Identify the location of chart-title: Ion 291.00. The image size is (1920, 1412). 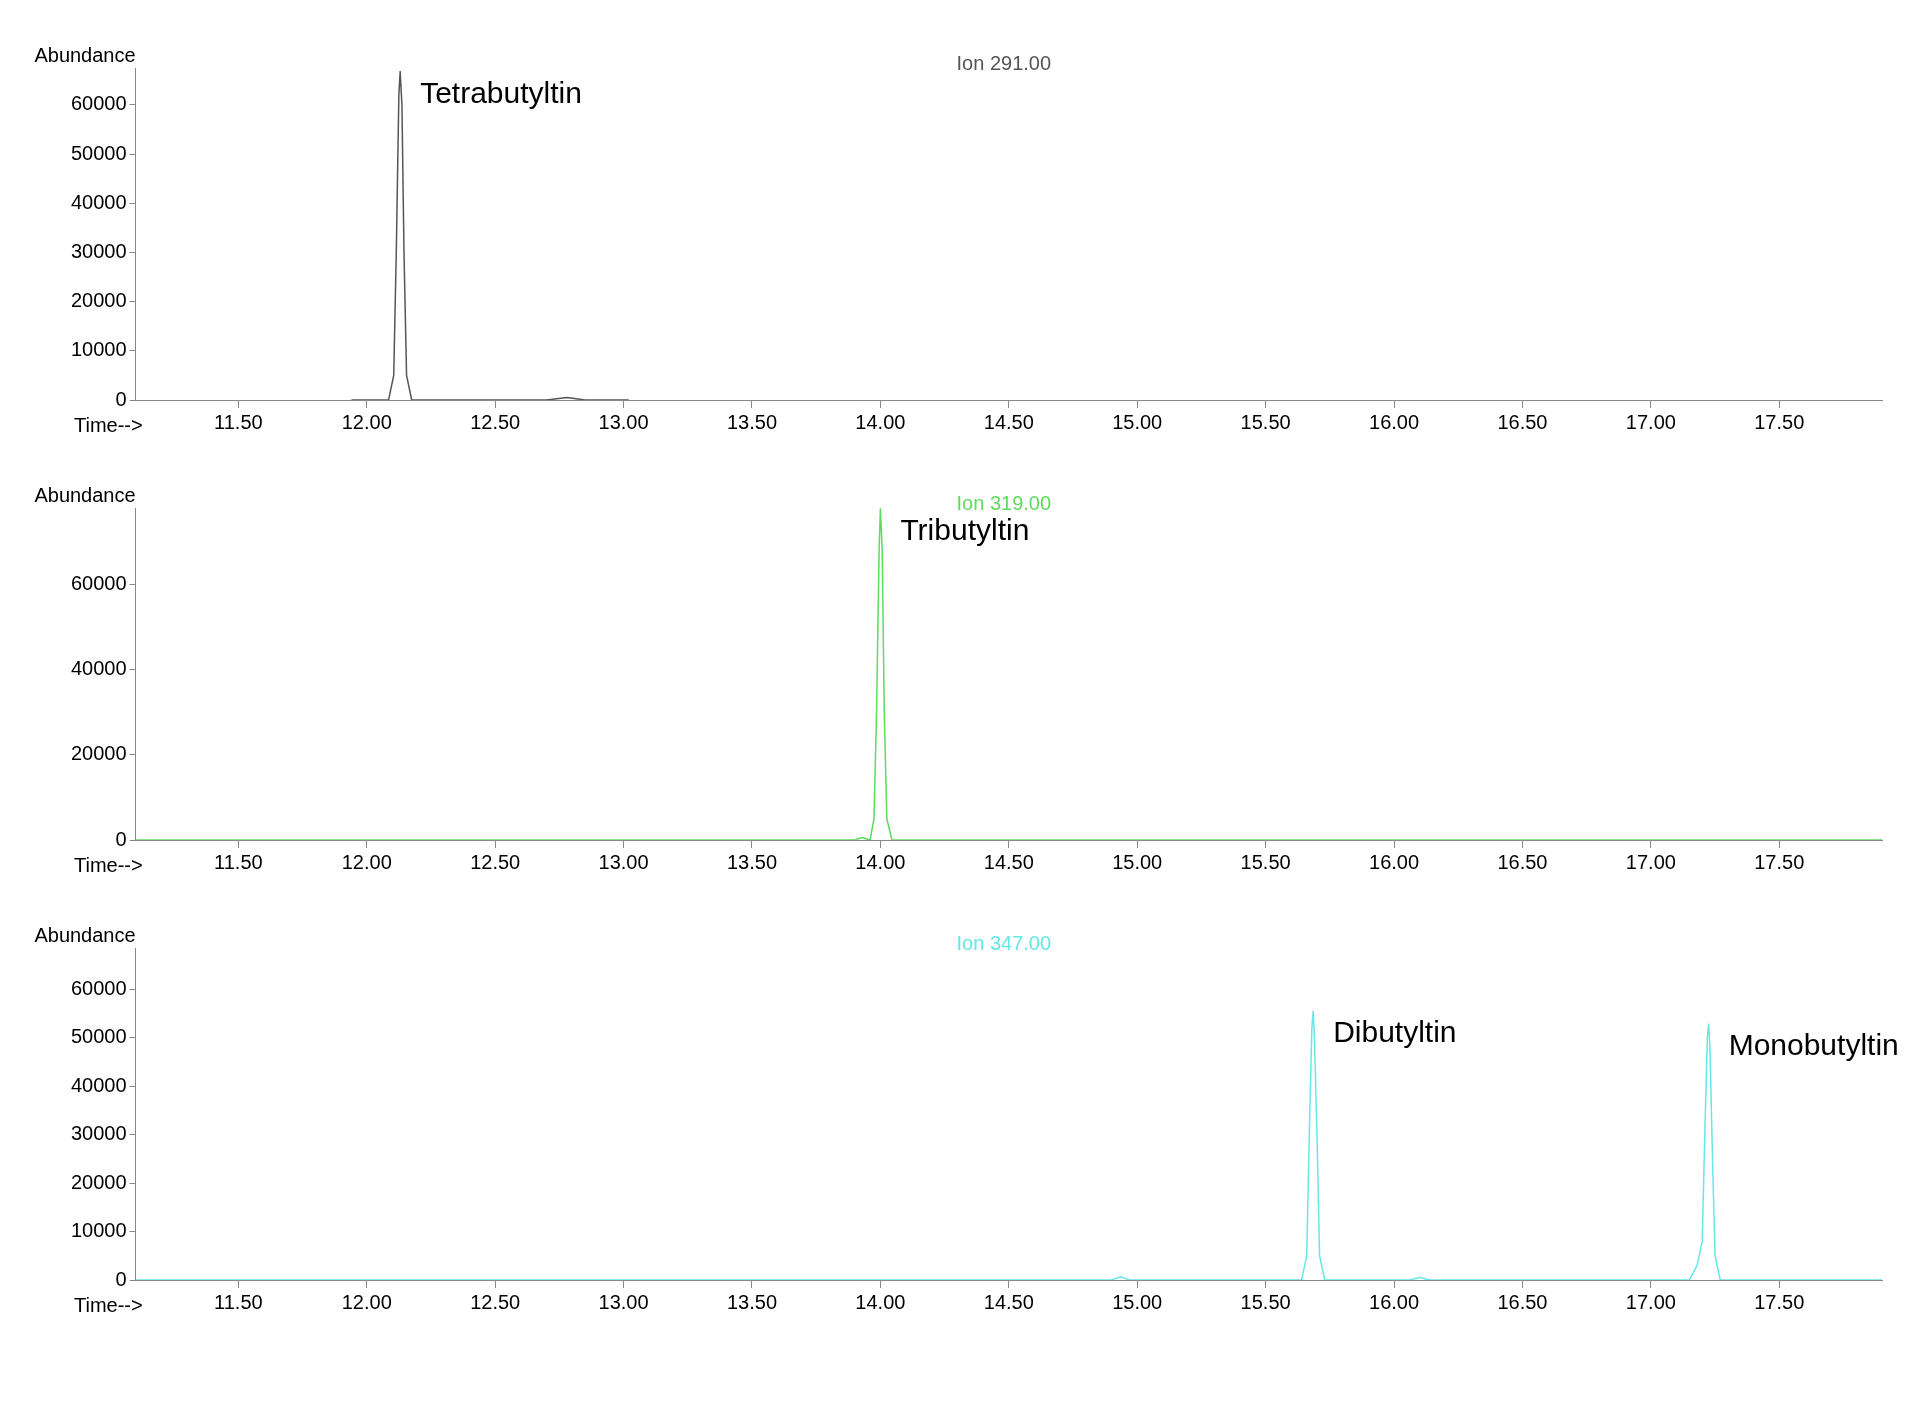
(1004, 62).